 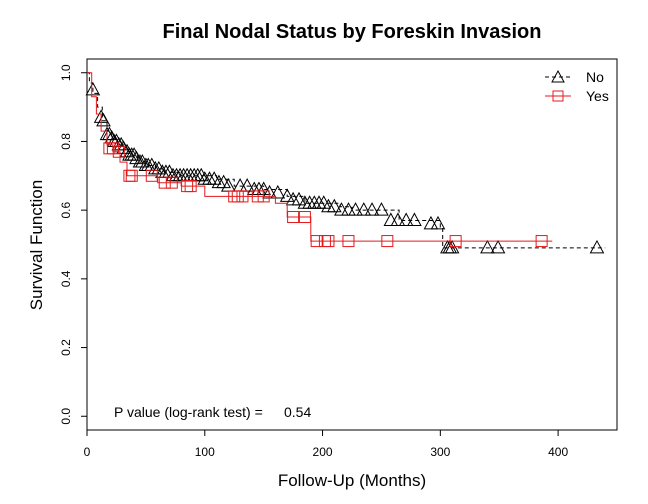 I want to click on legend-label-no: No, so click(x=595, y=77).